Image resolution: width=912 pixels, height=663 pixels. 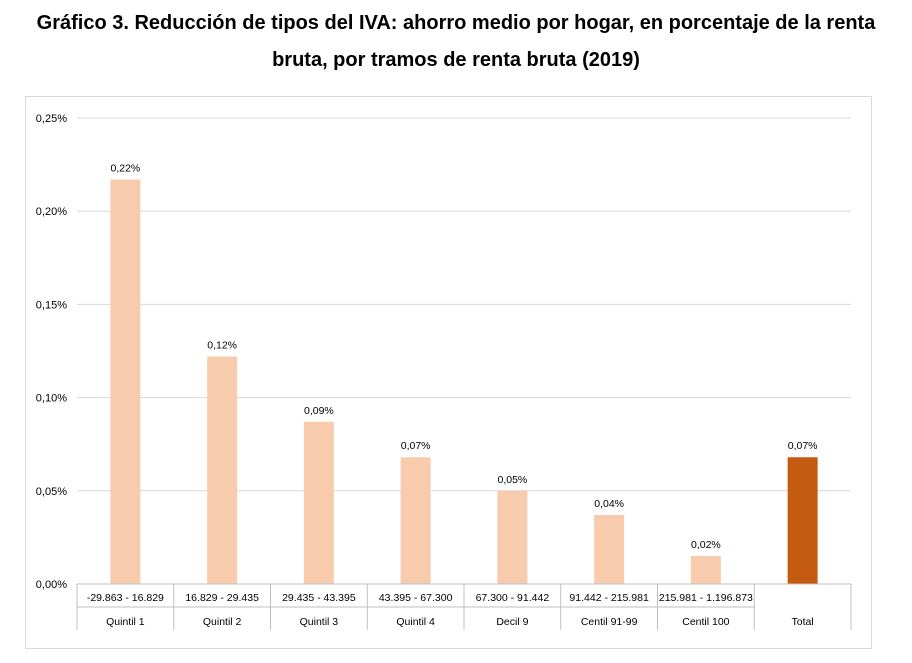 What do you see at coordinates (513, 598) in the screenshot?
I see `x-tick-label-range: 67.300 - 91.442` at bounding box center [513, 598].